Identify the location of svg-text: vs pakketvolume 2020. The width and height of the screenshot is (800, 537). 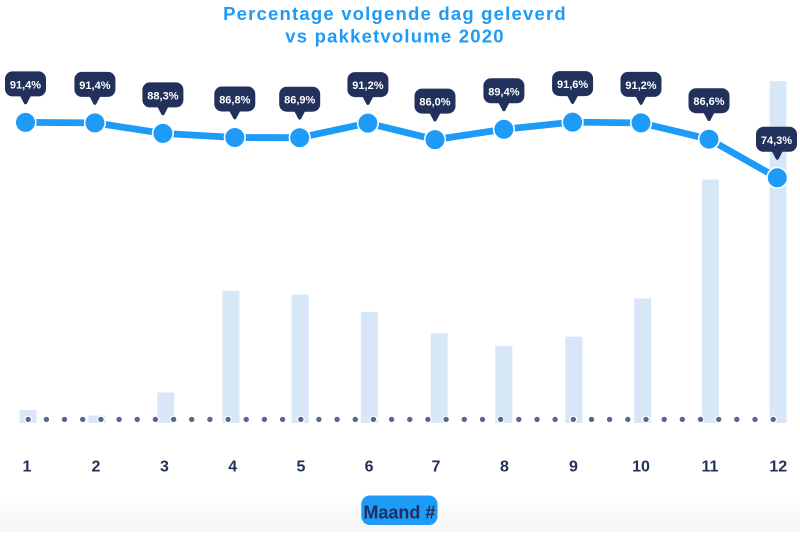
(394, 36).